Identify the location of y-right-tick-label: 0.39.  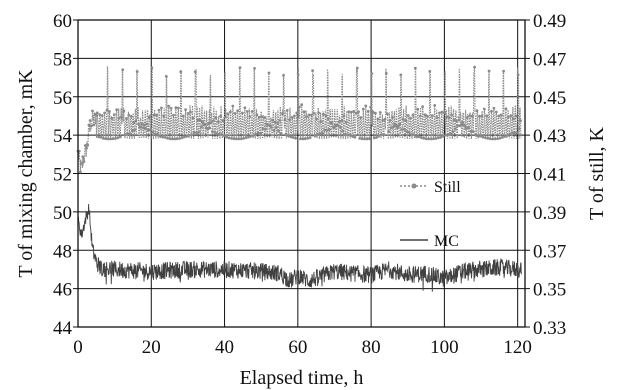
(549, 213).